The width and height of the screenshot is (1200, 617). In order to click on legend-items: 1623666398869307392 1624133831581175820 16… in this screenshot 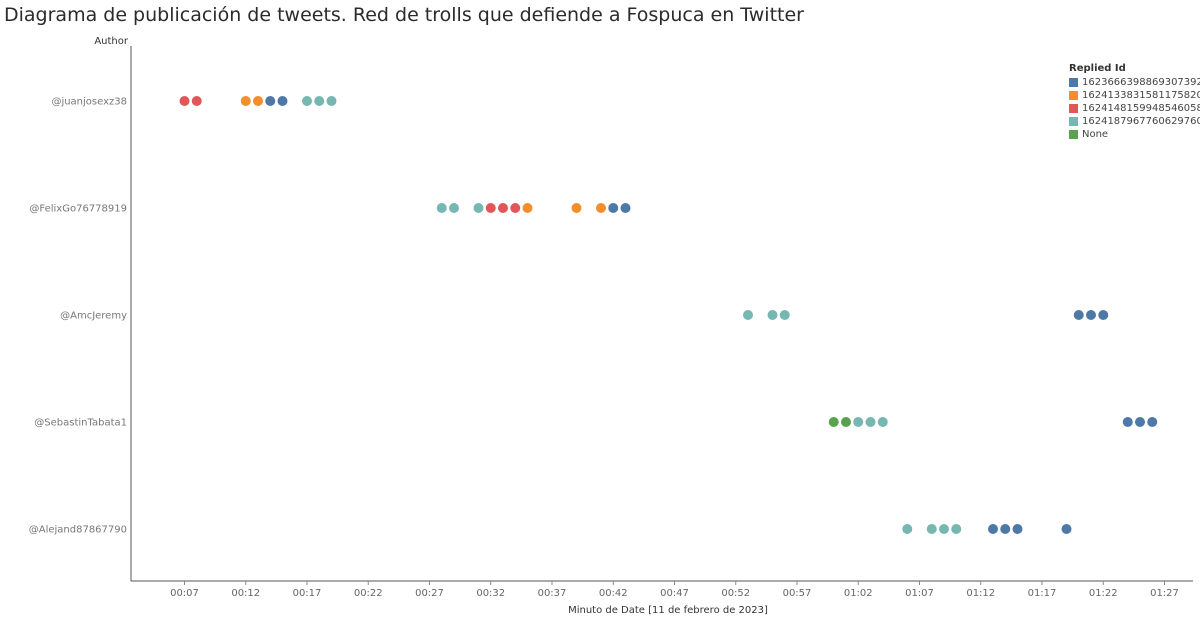, I will do `click(1134, 108)`.